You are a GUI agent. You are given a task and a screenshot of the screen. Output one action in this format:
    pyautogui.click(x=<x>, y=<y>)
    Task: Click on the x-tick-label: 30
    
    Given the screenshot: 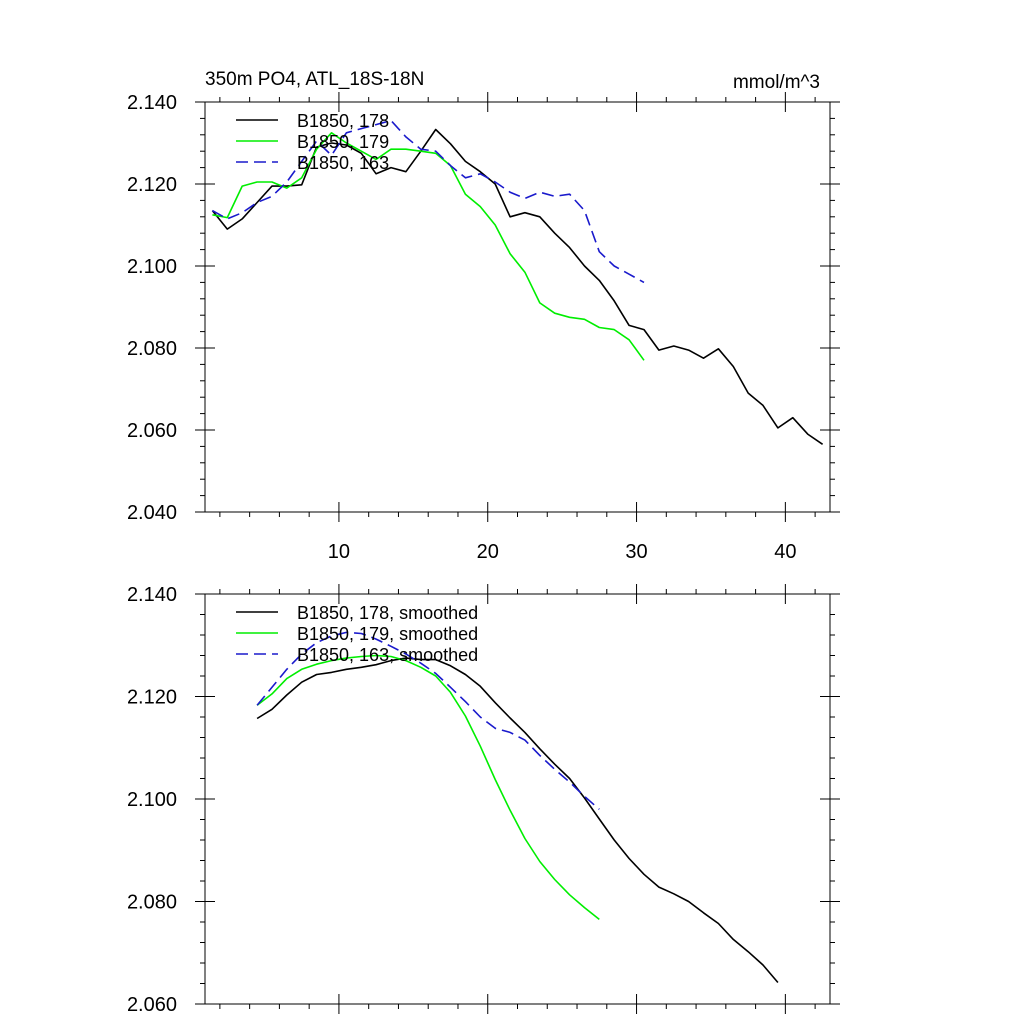 What is the action you would take?
    pyautogui.click(x=636, y=552)
    